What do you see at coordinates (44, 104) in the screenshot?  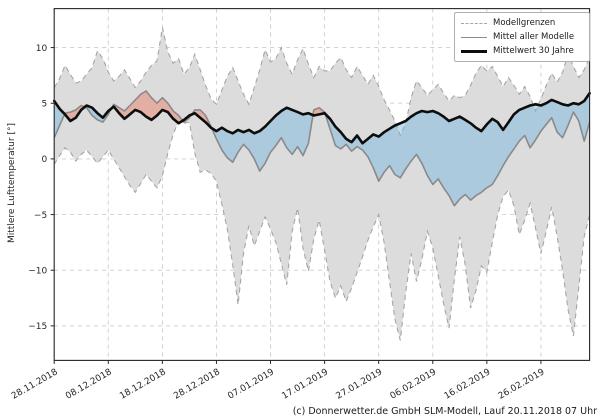 I see `y-tick-label: 5` at bounding box center [44, 104].